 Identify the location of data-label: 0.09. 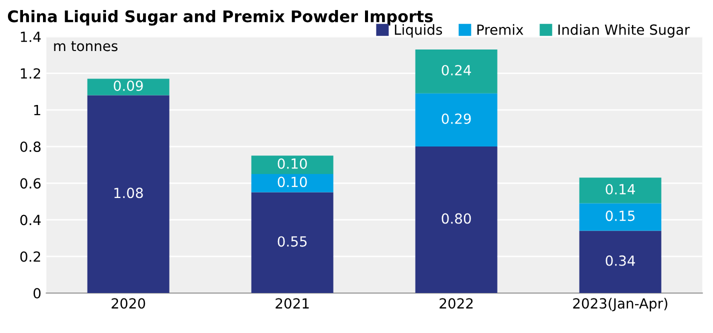
(128, 86).